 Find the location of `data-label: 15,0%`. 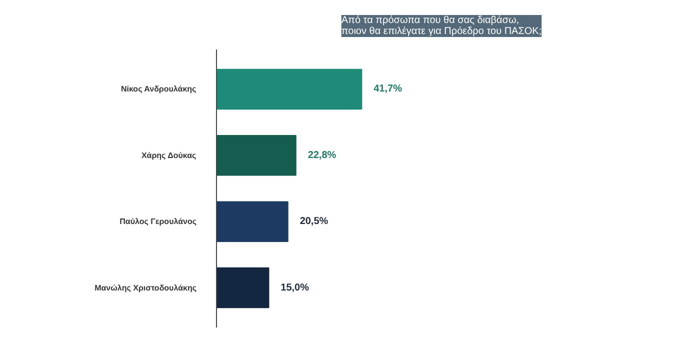

data-label: 15,0% is located at coordinates (295, 288).